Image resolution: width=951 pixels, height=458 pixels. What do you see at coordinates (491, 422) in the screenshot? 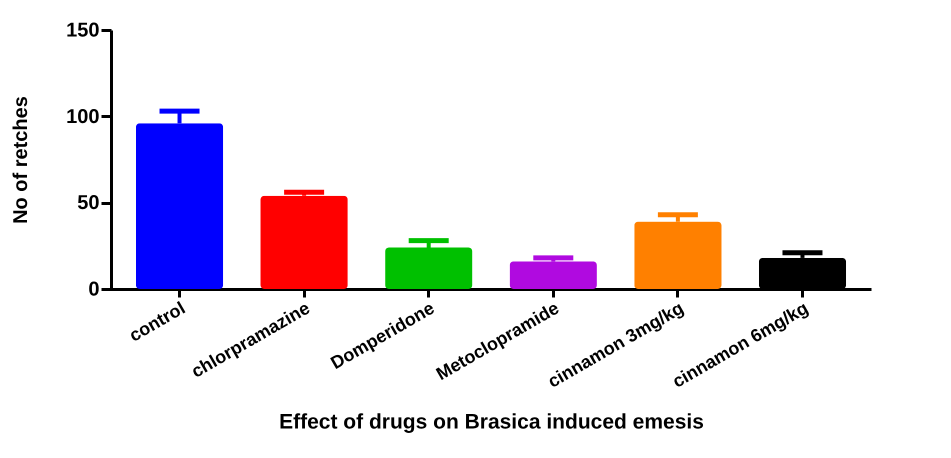
I see `x-axis-title: Effect of drugs on Brasica induced emesis` at bounding box center [491, 422].